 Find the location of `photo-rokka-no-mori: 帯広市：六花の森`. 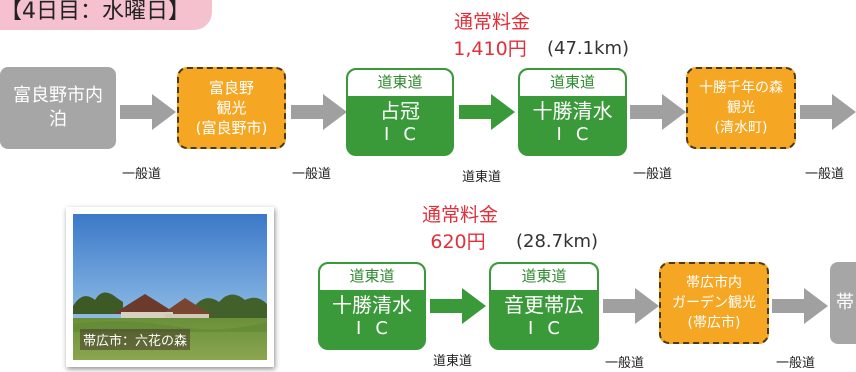

photo-rokka-no-mori: 帯広市：六花の森 is located at coordinates (170, 287).